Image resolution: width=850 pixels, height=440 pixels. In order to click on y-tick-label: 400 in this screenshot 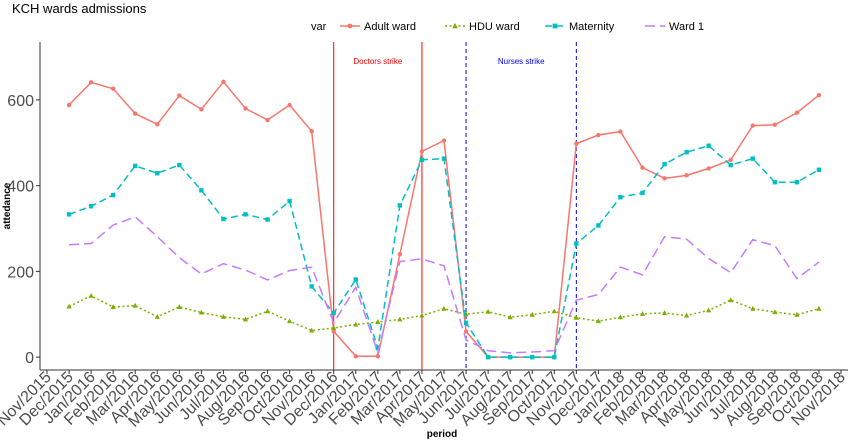, I will do `click(20, 187)`.